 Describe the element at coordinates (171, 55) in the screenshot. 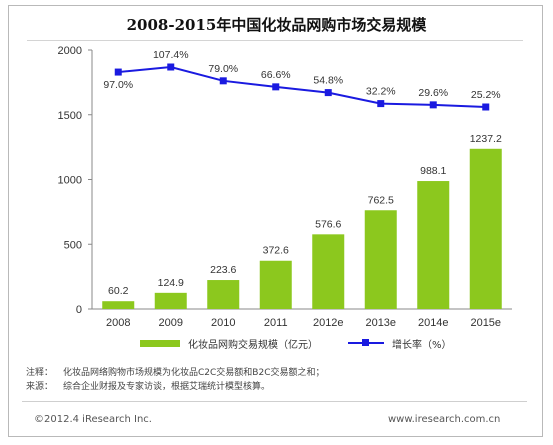

I see `growth-rate-label: 107.4%` at that location.